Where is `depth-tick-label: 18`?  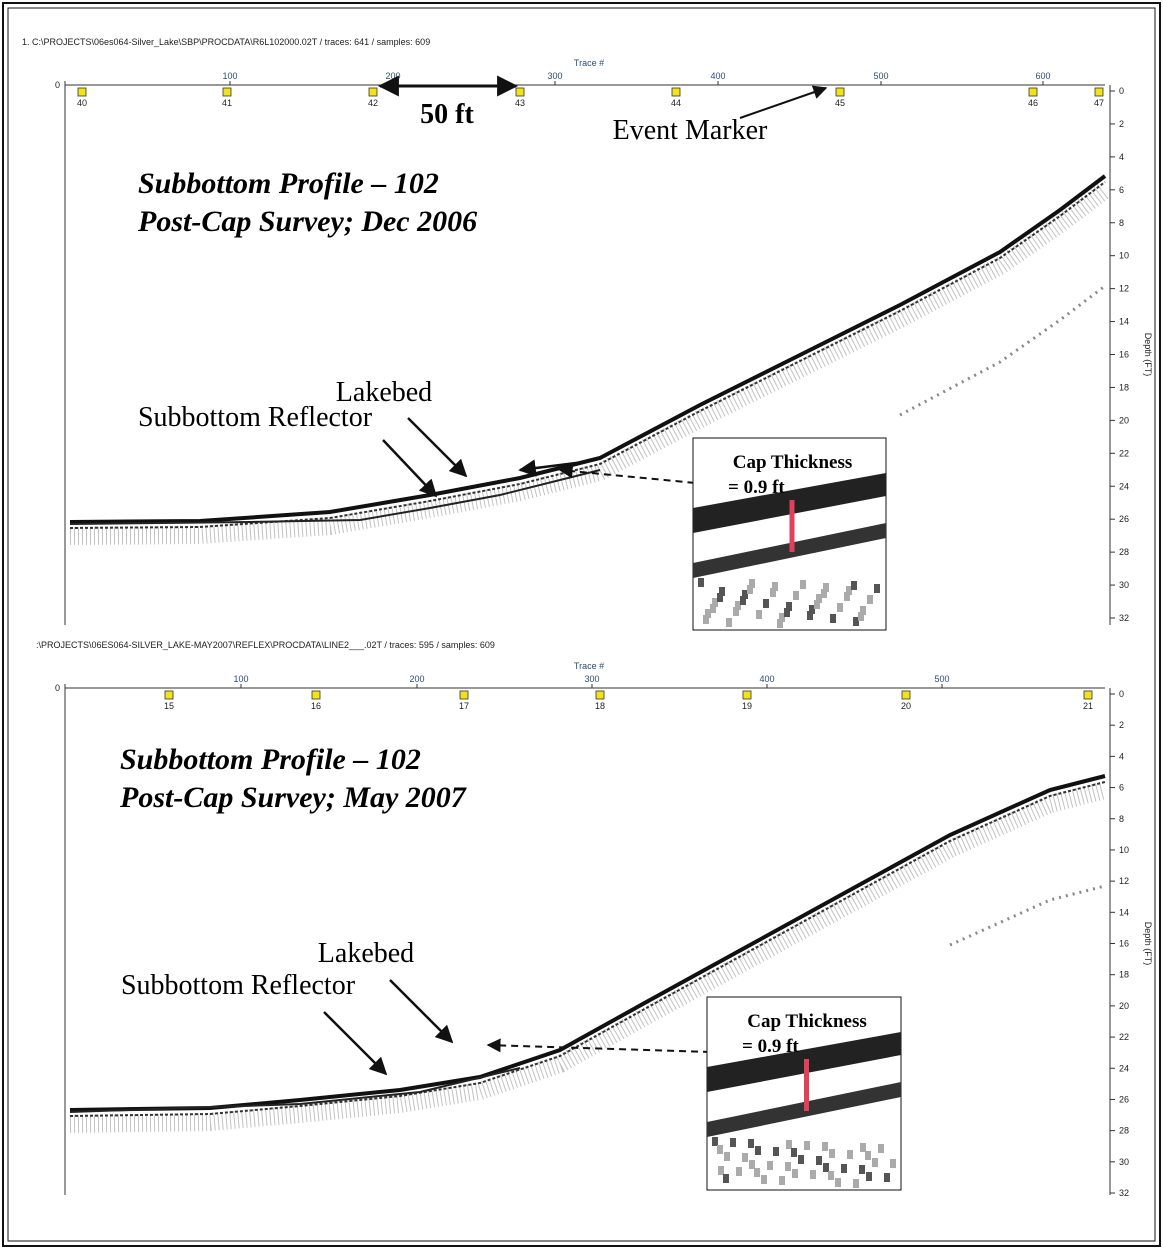 depth-tick-label: 18 is located at coordinates (1124, 387).